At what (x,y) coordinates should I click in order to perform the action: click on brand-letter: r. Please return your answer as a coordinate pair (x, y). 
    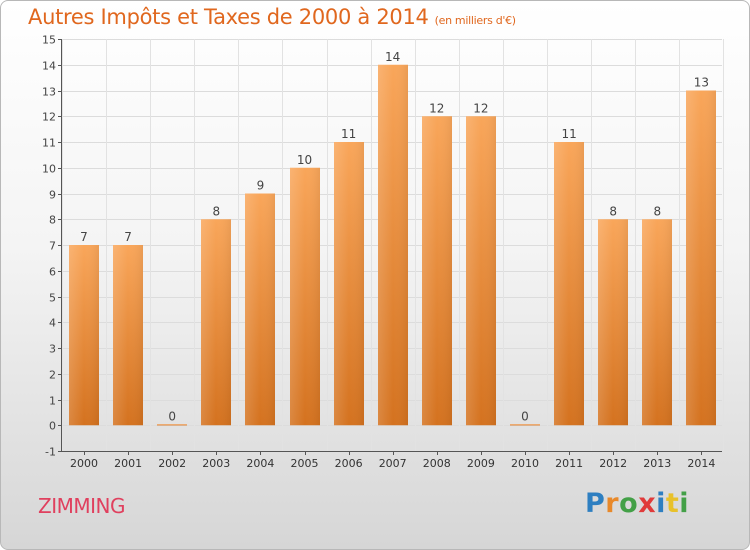
    Looking at the image, I should click on (612, 503).